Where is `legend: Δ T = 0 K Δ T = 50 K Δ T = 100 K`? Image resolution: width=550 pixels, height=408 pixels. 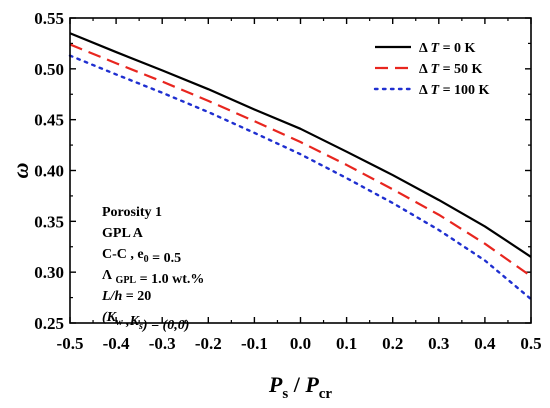 legend: Δ T = 0 K Δ T = 50 K Δ T = 100 K is located at coordinates (431, 69).